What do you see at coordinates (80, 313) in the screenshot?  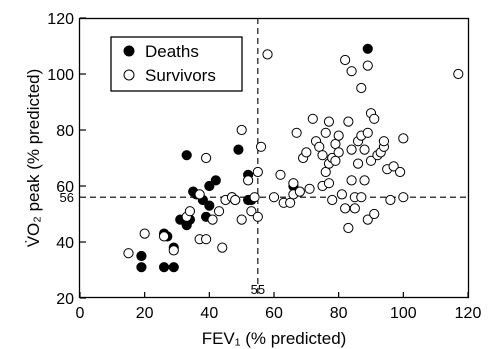 I see `x-tick-label: 0` at bounding box center [80, 313].